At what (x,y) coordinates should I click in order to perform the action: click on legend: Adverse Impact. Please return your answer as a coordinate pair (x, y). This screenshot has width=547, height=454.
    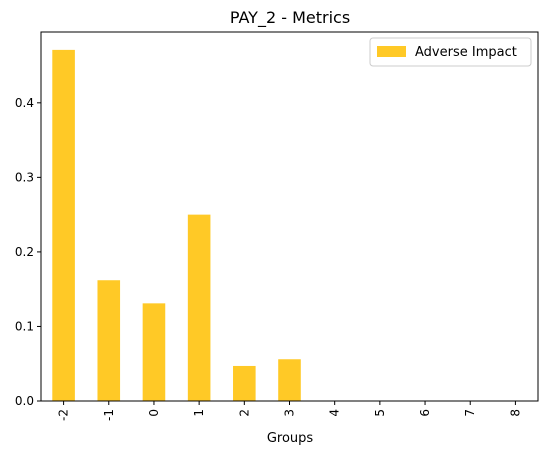
    Looking at the image, I should click on (450, 52).